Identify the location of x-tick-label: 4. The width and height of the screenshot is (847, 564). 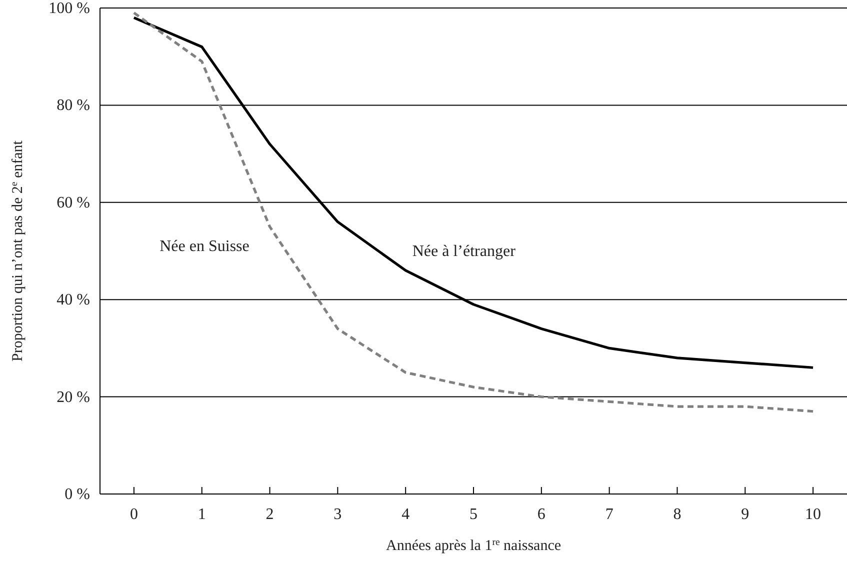
(406, 514).